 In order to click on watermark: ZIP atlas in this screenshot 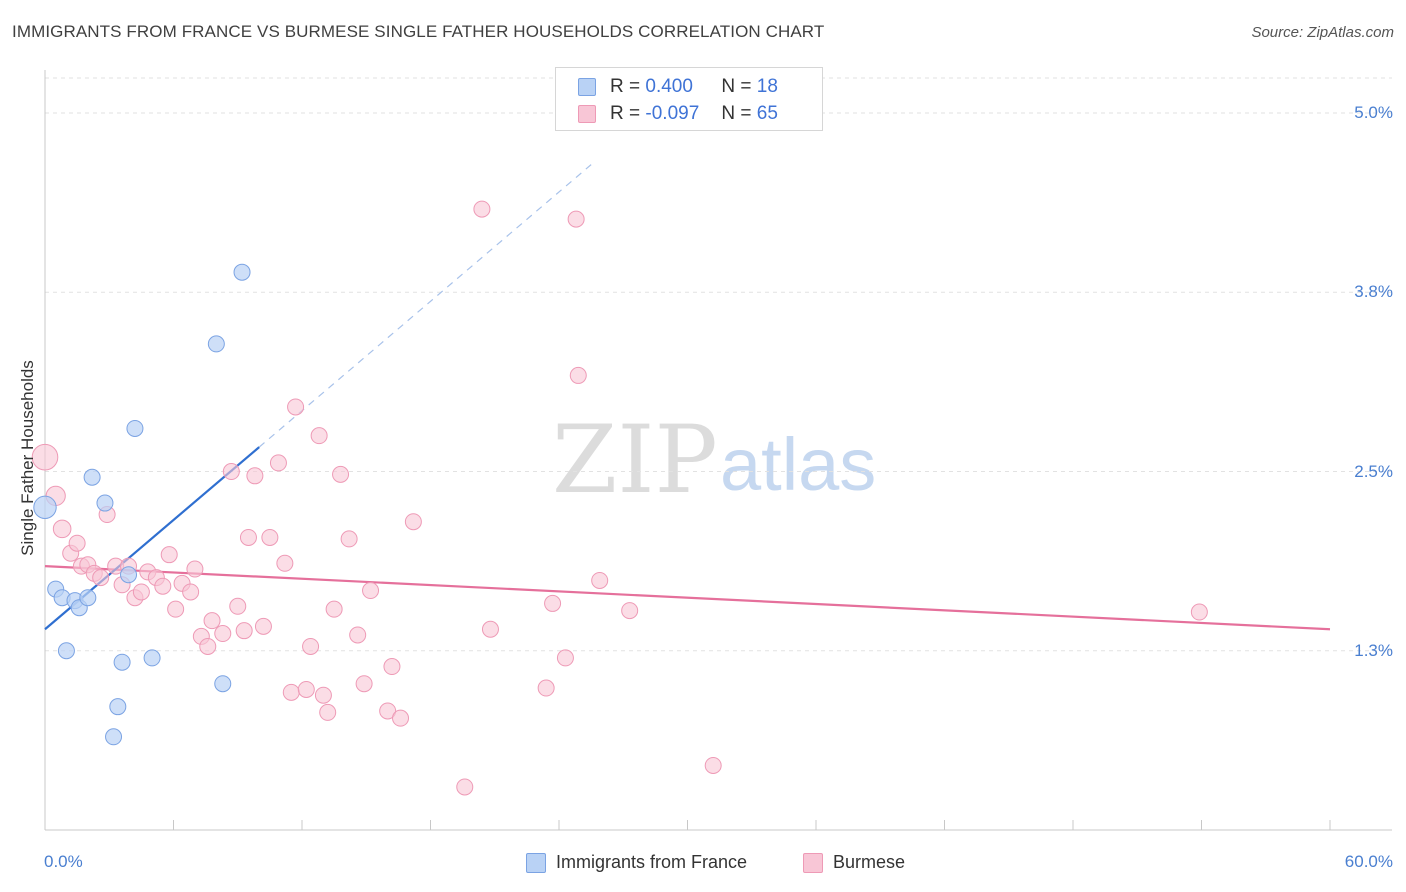, I will do `click(714, 460)`.